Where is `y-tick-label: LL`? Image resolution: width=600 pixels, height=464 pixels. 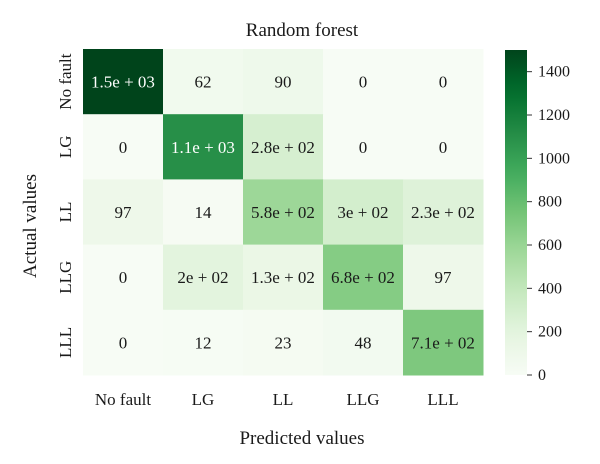 y-tick-label: LL is located at coordinates (65, 212).